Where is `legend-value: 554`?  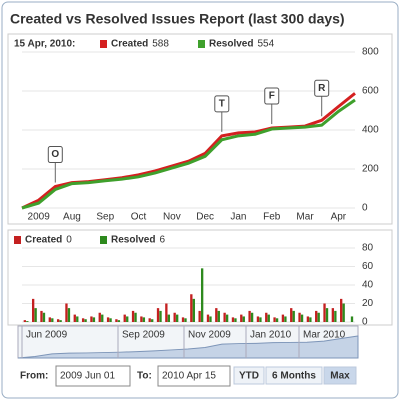 legend-value: 554 is located at coordinates (265, 44).